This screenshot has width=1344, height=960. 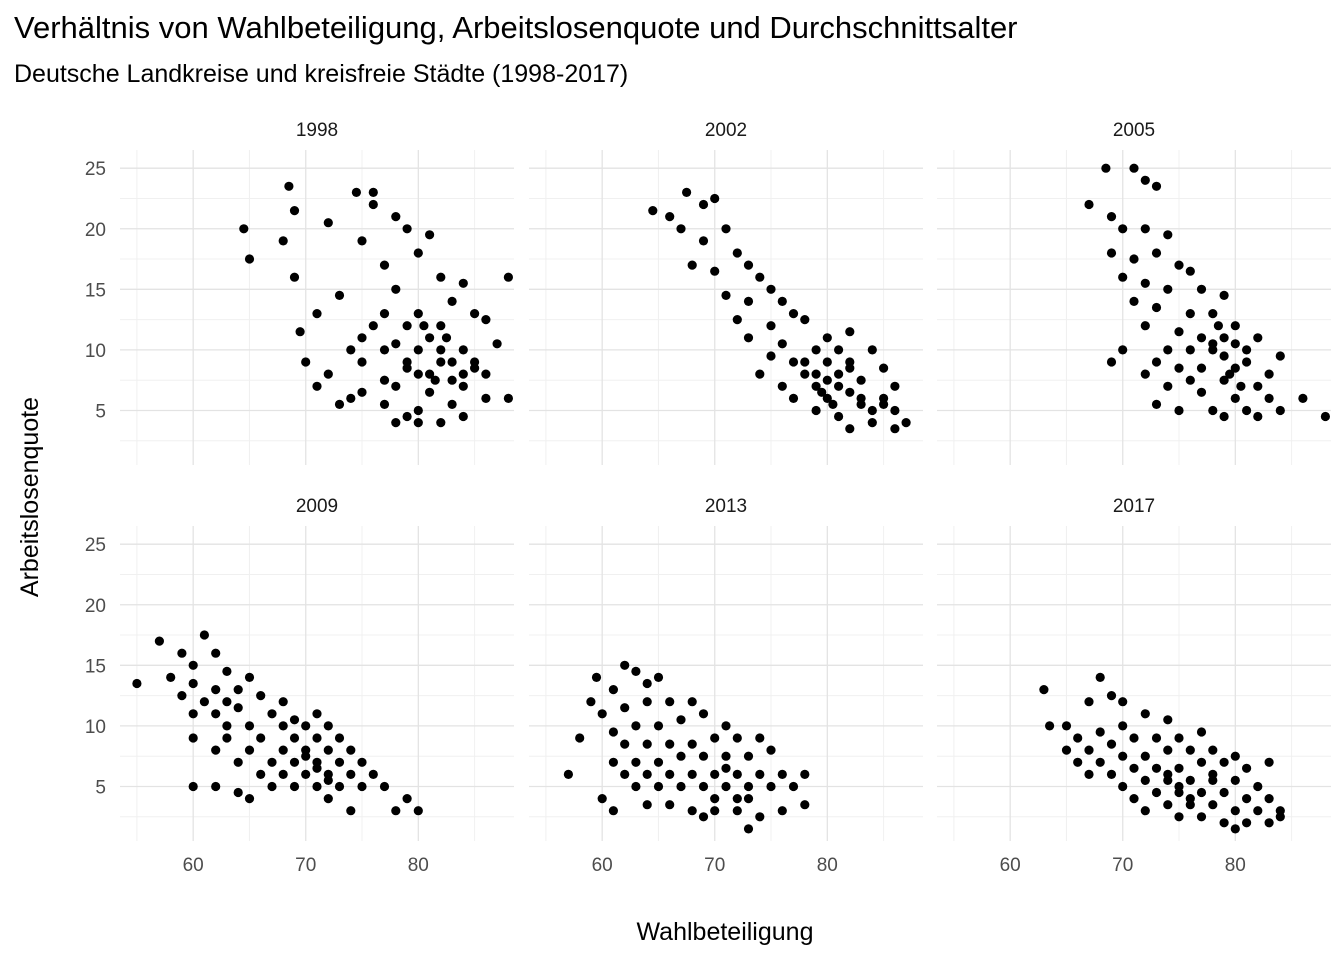 I want to click on y-axis-title: Arbeitslosenquote, so click(x=30, y=497).